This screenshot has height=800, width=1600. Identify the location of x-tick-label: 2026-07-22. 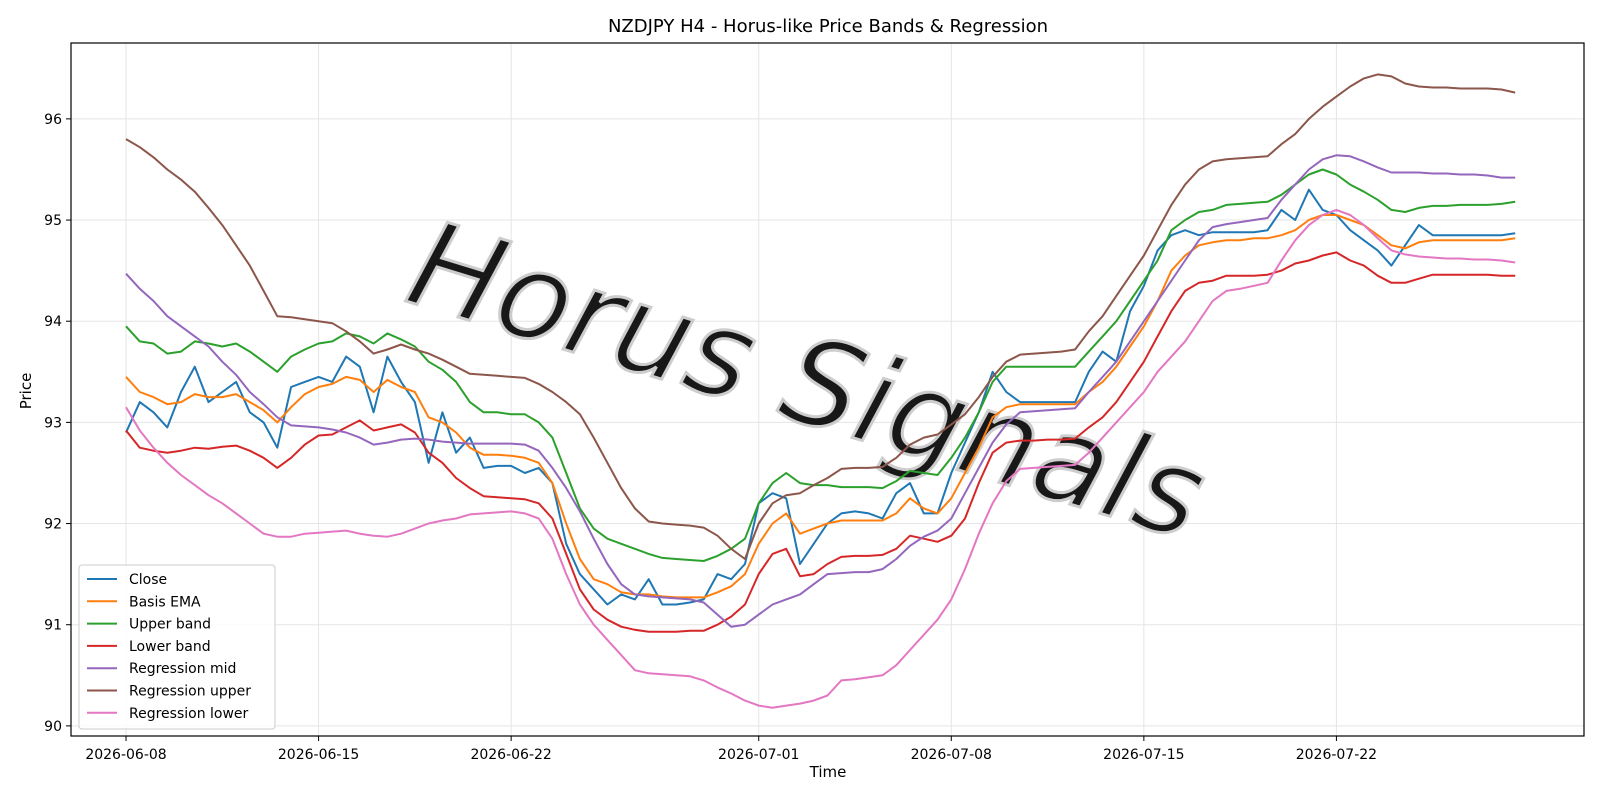
(1336, 755).